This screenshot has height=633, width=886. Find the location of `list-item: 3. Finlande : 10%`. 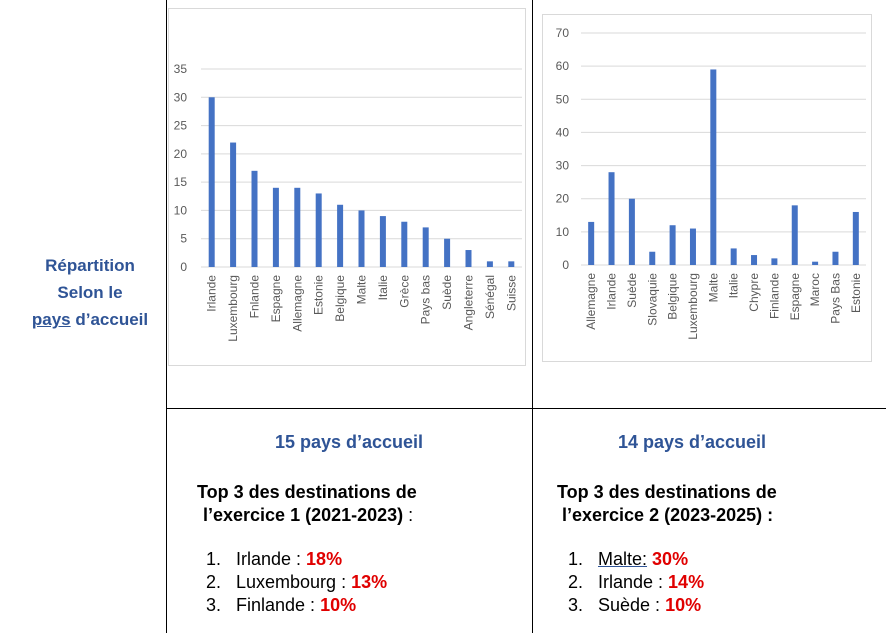

list-item: 3. Finlande : 10% is located at coordinates (296, 605).